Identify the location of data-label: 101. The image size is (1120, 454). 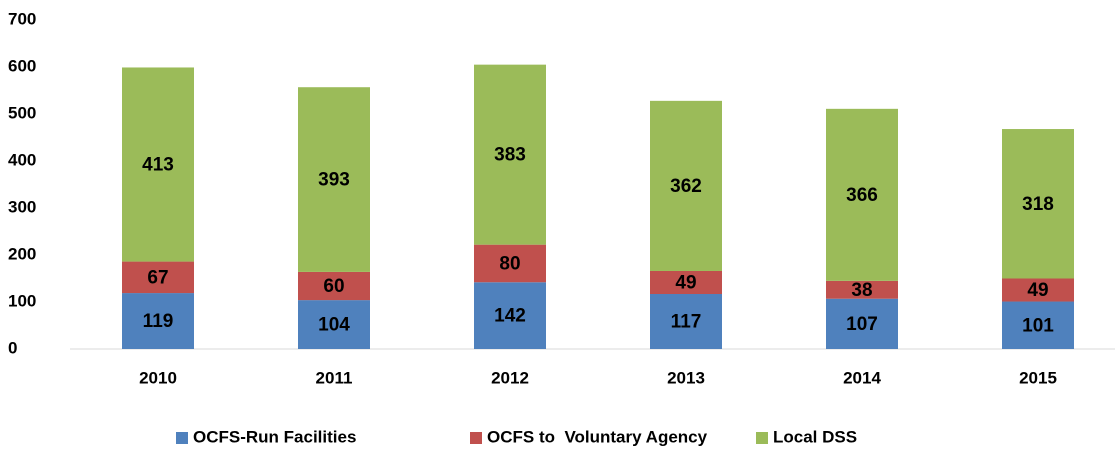
(1038, 325).